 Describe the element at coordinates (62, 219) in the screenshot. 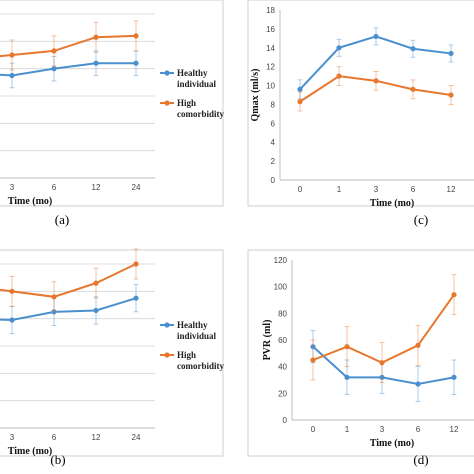

I see `panel-label: (a)` at that location.